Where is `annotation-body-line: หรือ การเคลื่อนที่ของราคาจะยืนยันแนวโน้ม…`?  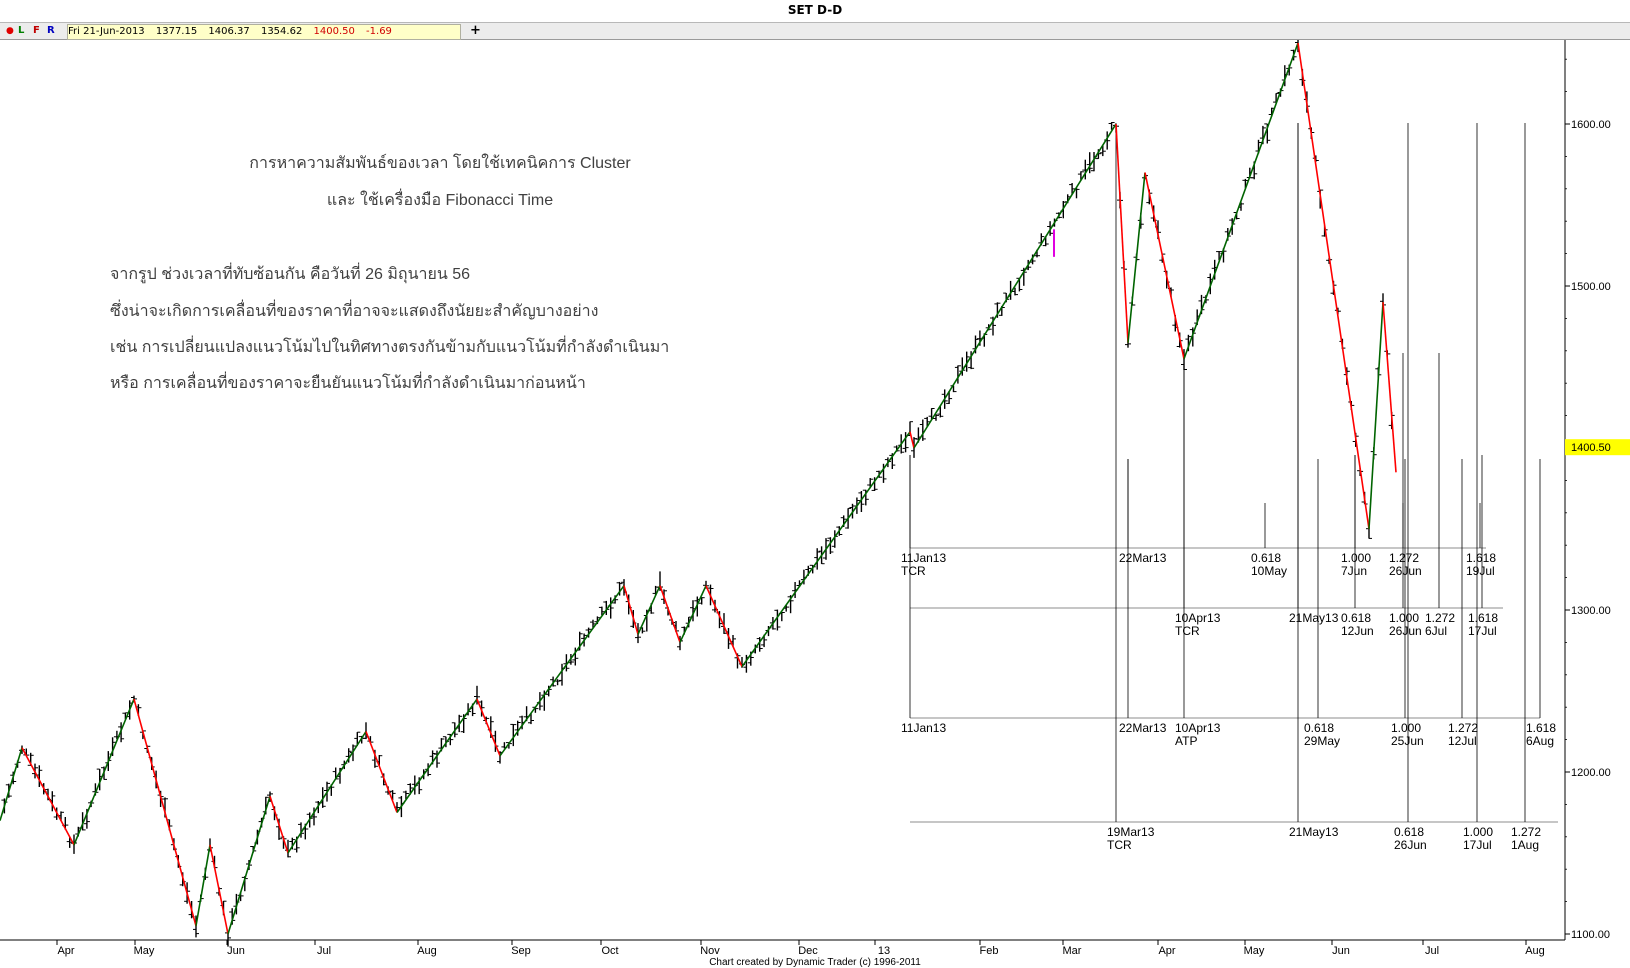
annotation-body-line: หรือ การเคลื่อนที่ของราคาจะยืนยันแนวโน้ม… is located at coordinates (348, 381).